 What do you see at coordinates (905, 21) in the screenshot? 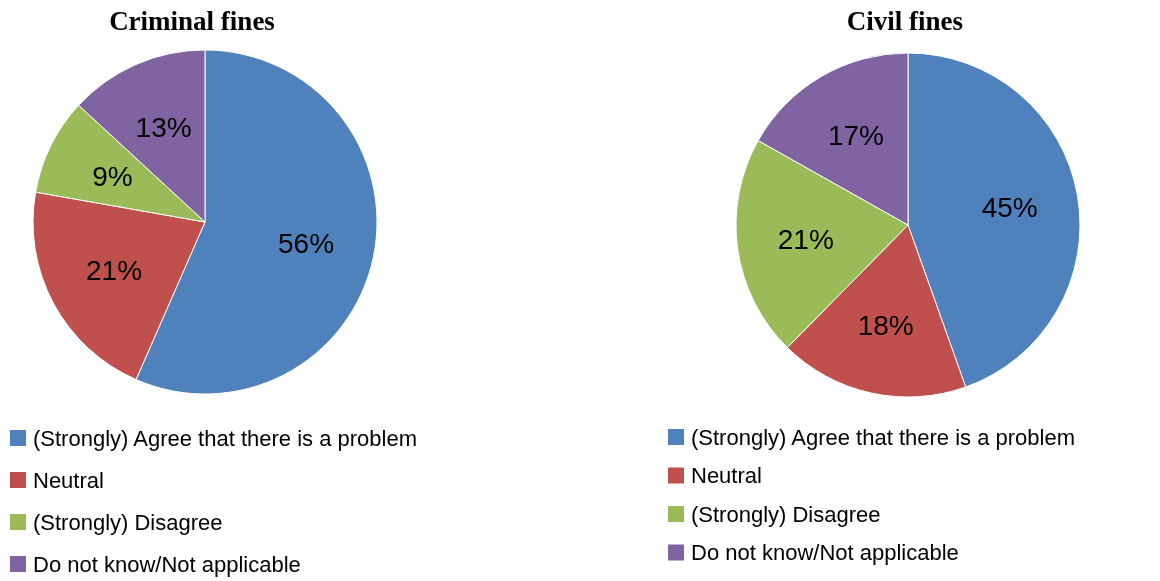
I see `chart-title: Civil fines` at bounding box center [905, 21].